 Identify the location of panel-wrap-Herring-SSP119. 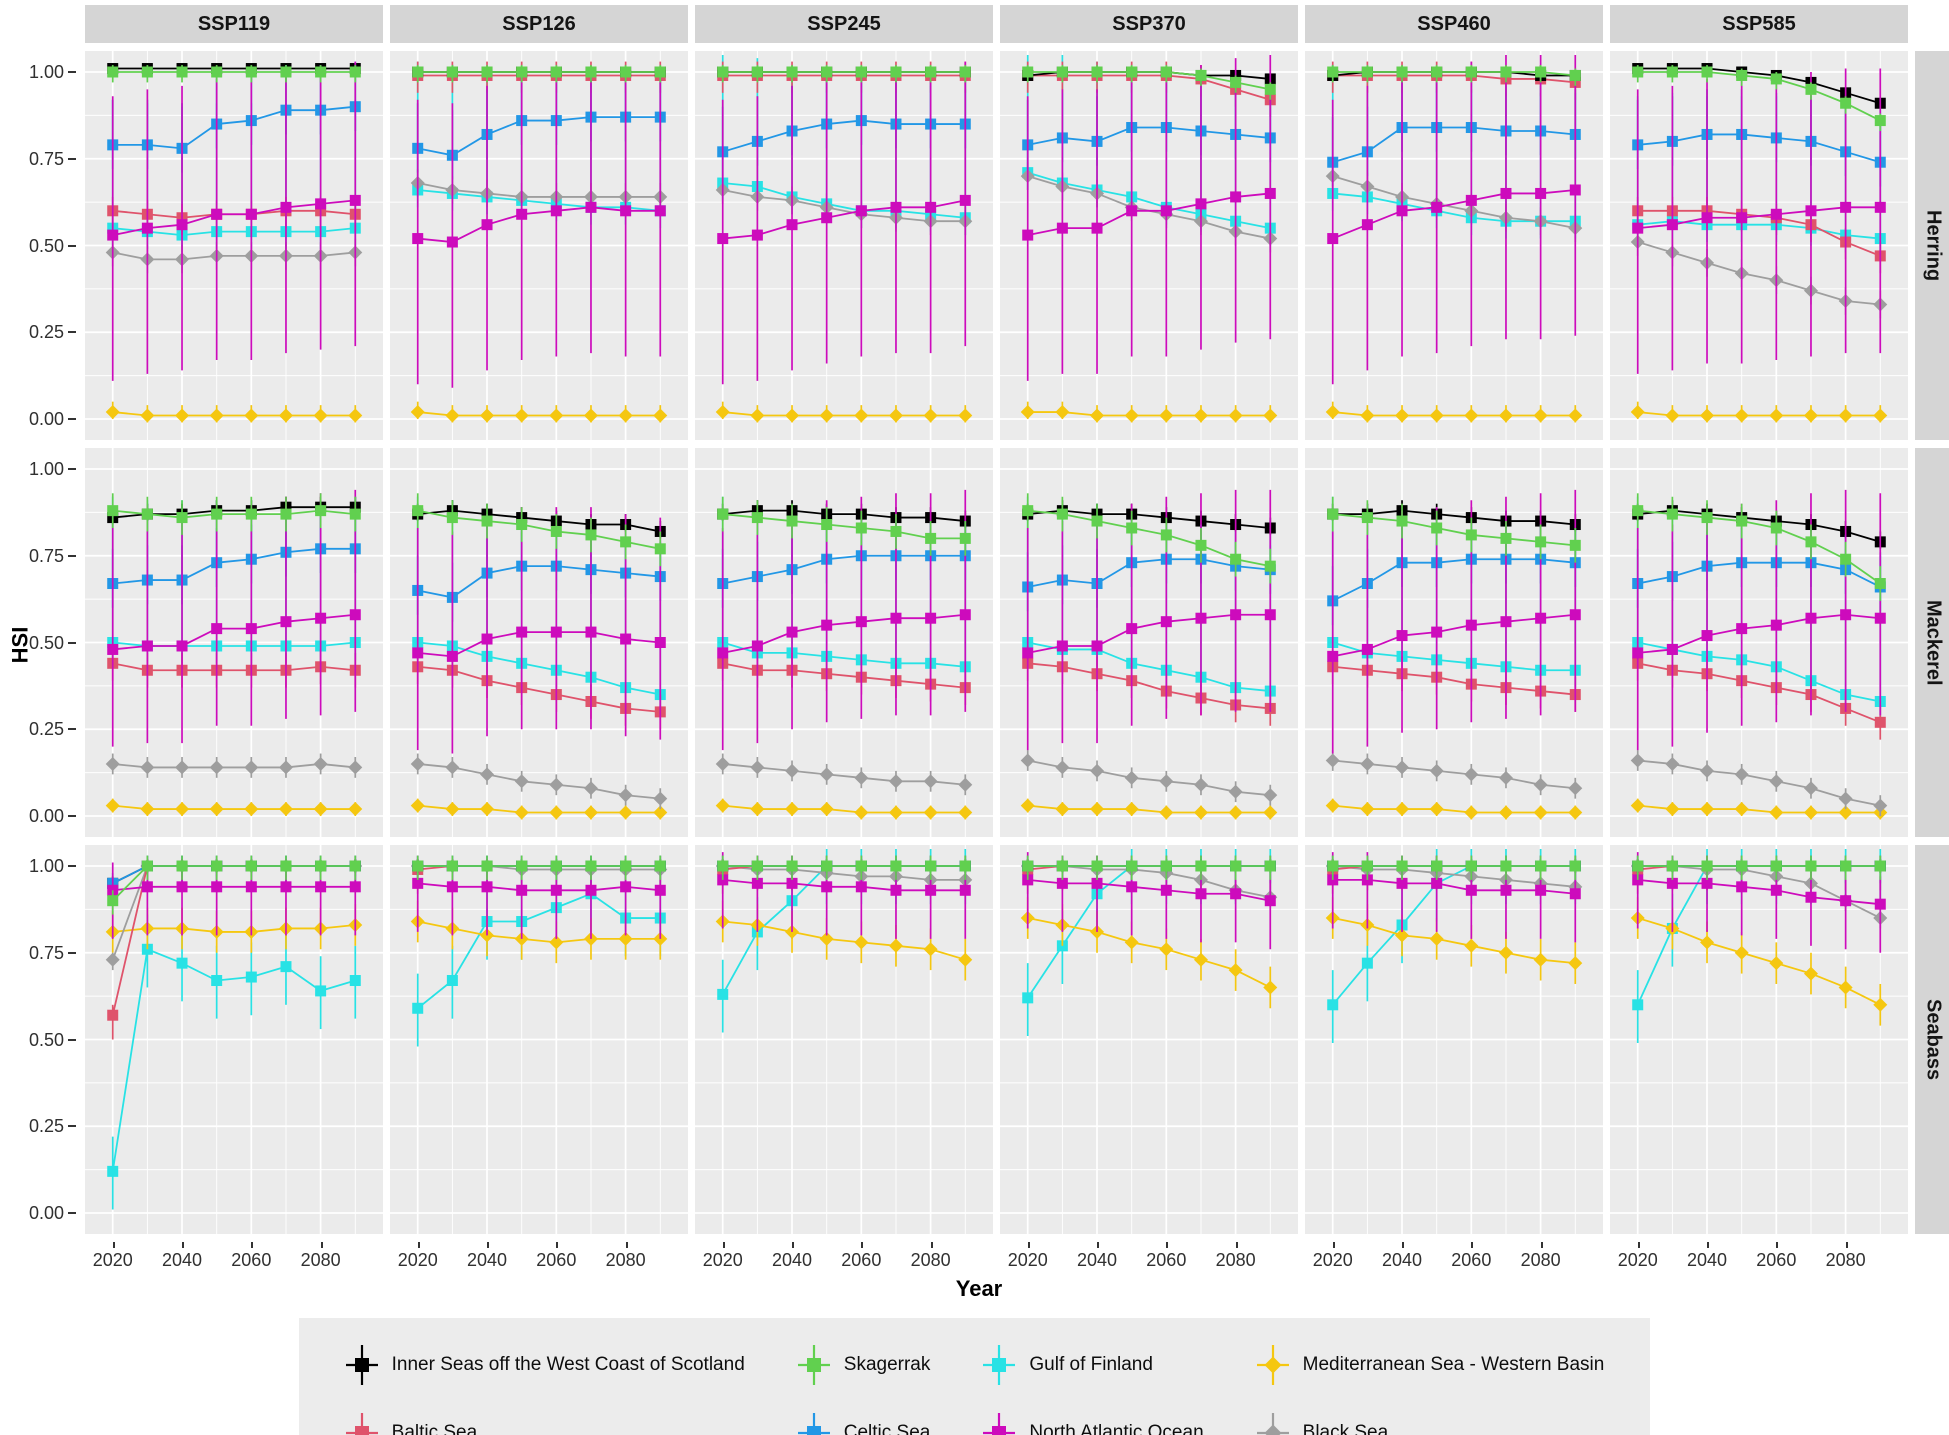
(234, 245).